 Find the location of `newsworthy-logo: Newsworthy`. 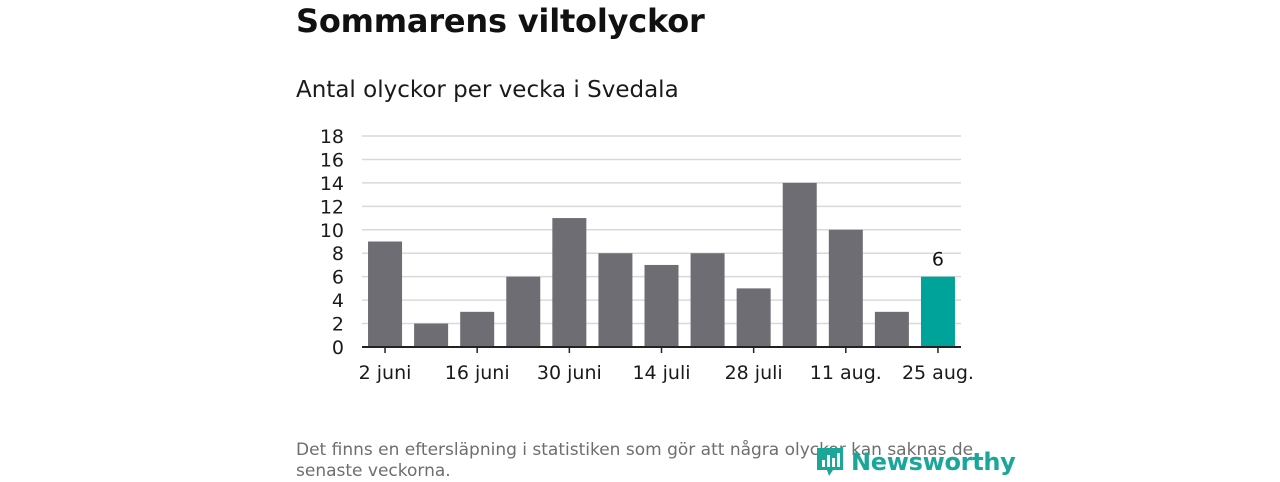

newsworthy-logo: Newsworthy is located at coordinates (915, 462).